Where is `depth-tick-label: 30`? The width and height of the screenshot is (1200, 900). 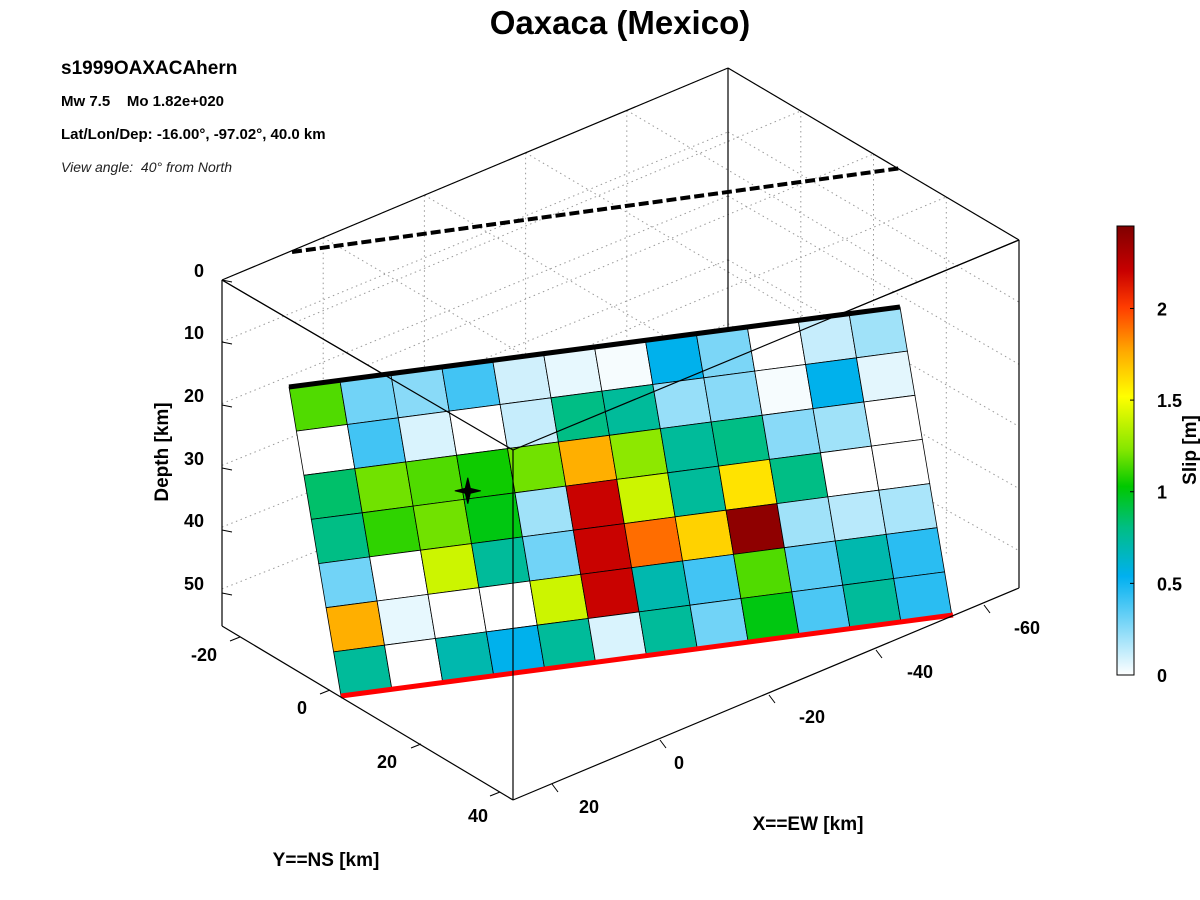
depth-tick-label: 30 is located at coordinates (194, 459).